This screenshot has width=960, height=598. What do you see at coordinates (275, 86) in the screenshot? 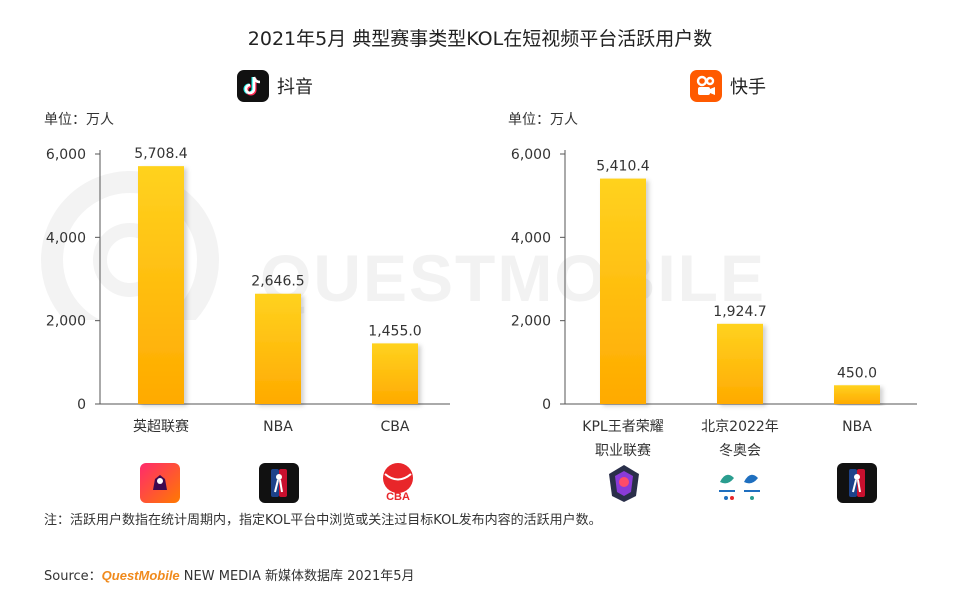
I see `douyin-header: 抖音` at bounding box center [275, 86].